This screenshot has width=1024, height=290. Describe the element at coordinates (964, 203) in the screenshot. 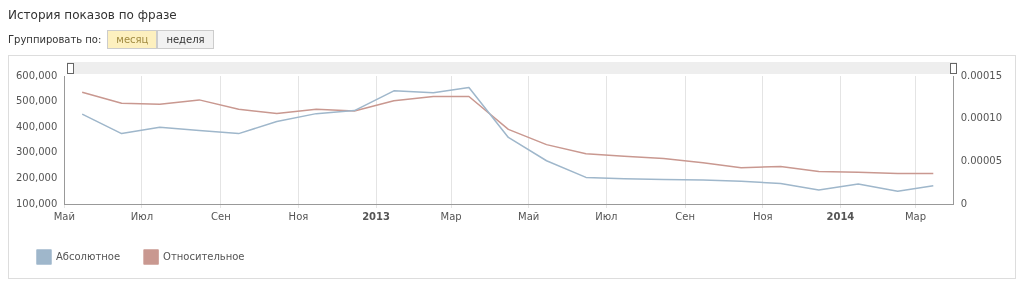

I see `y2-tick-label: 0` at that location.